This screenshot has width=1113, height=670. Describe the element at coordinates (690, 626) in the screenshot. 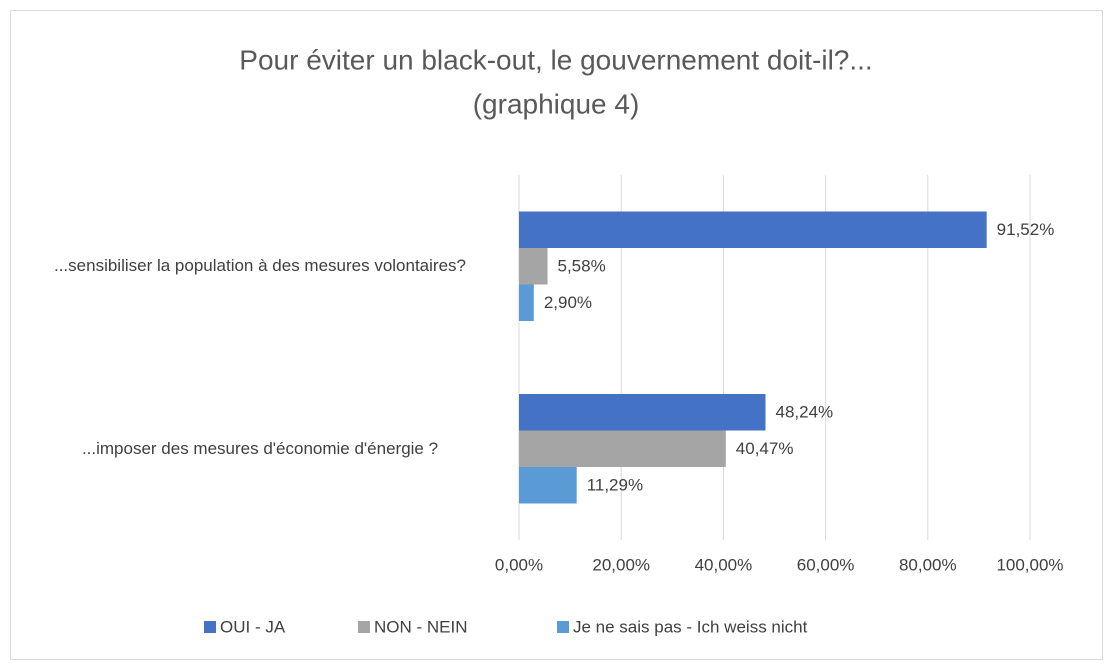

I see `legend-label: Je ne sais pas - Ich weiss nicht` at that location.